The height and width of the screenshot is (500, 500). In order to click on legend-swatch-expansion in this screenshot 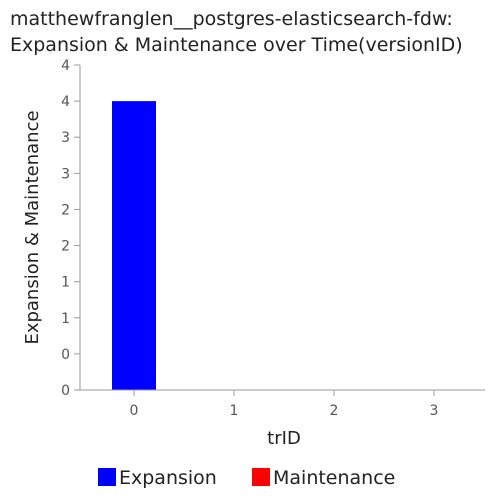, I will do `click(107, 477)`.